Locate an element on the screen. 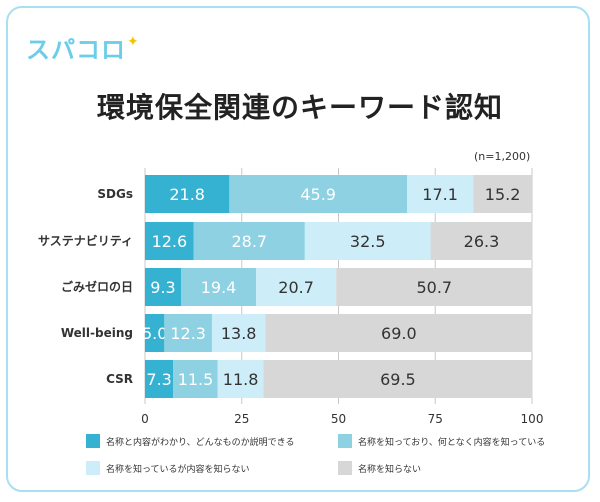  data-label: 11.8 is located at coordinates (241, 379).